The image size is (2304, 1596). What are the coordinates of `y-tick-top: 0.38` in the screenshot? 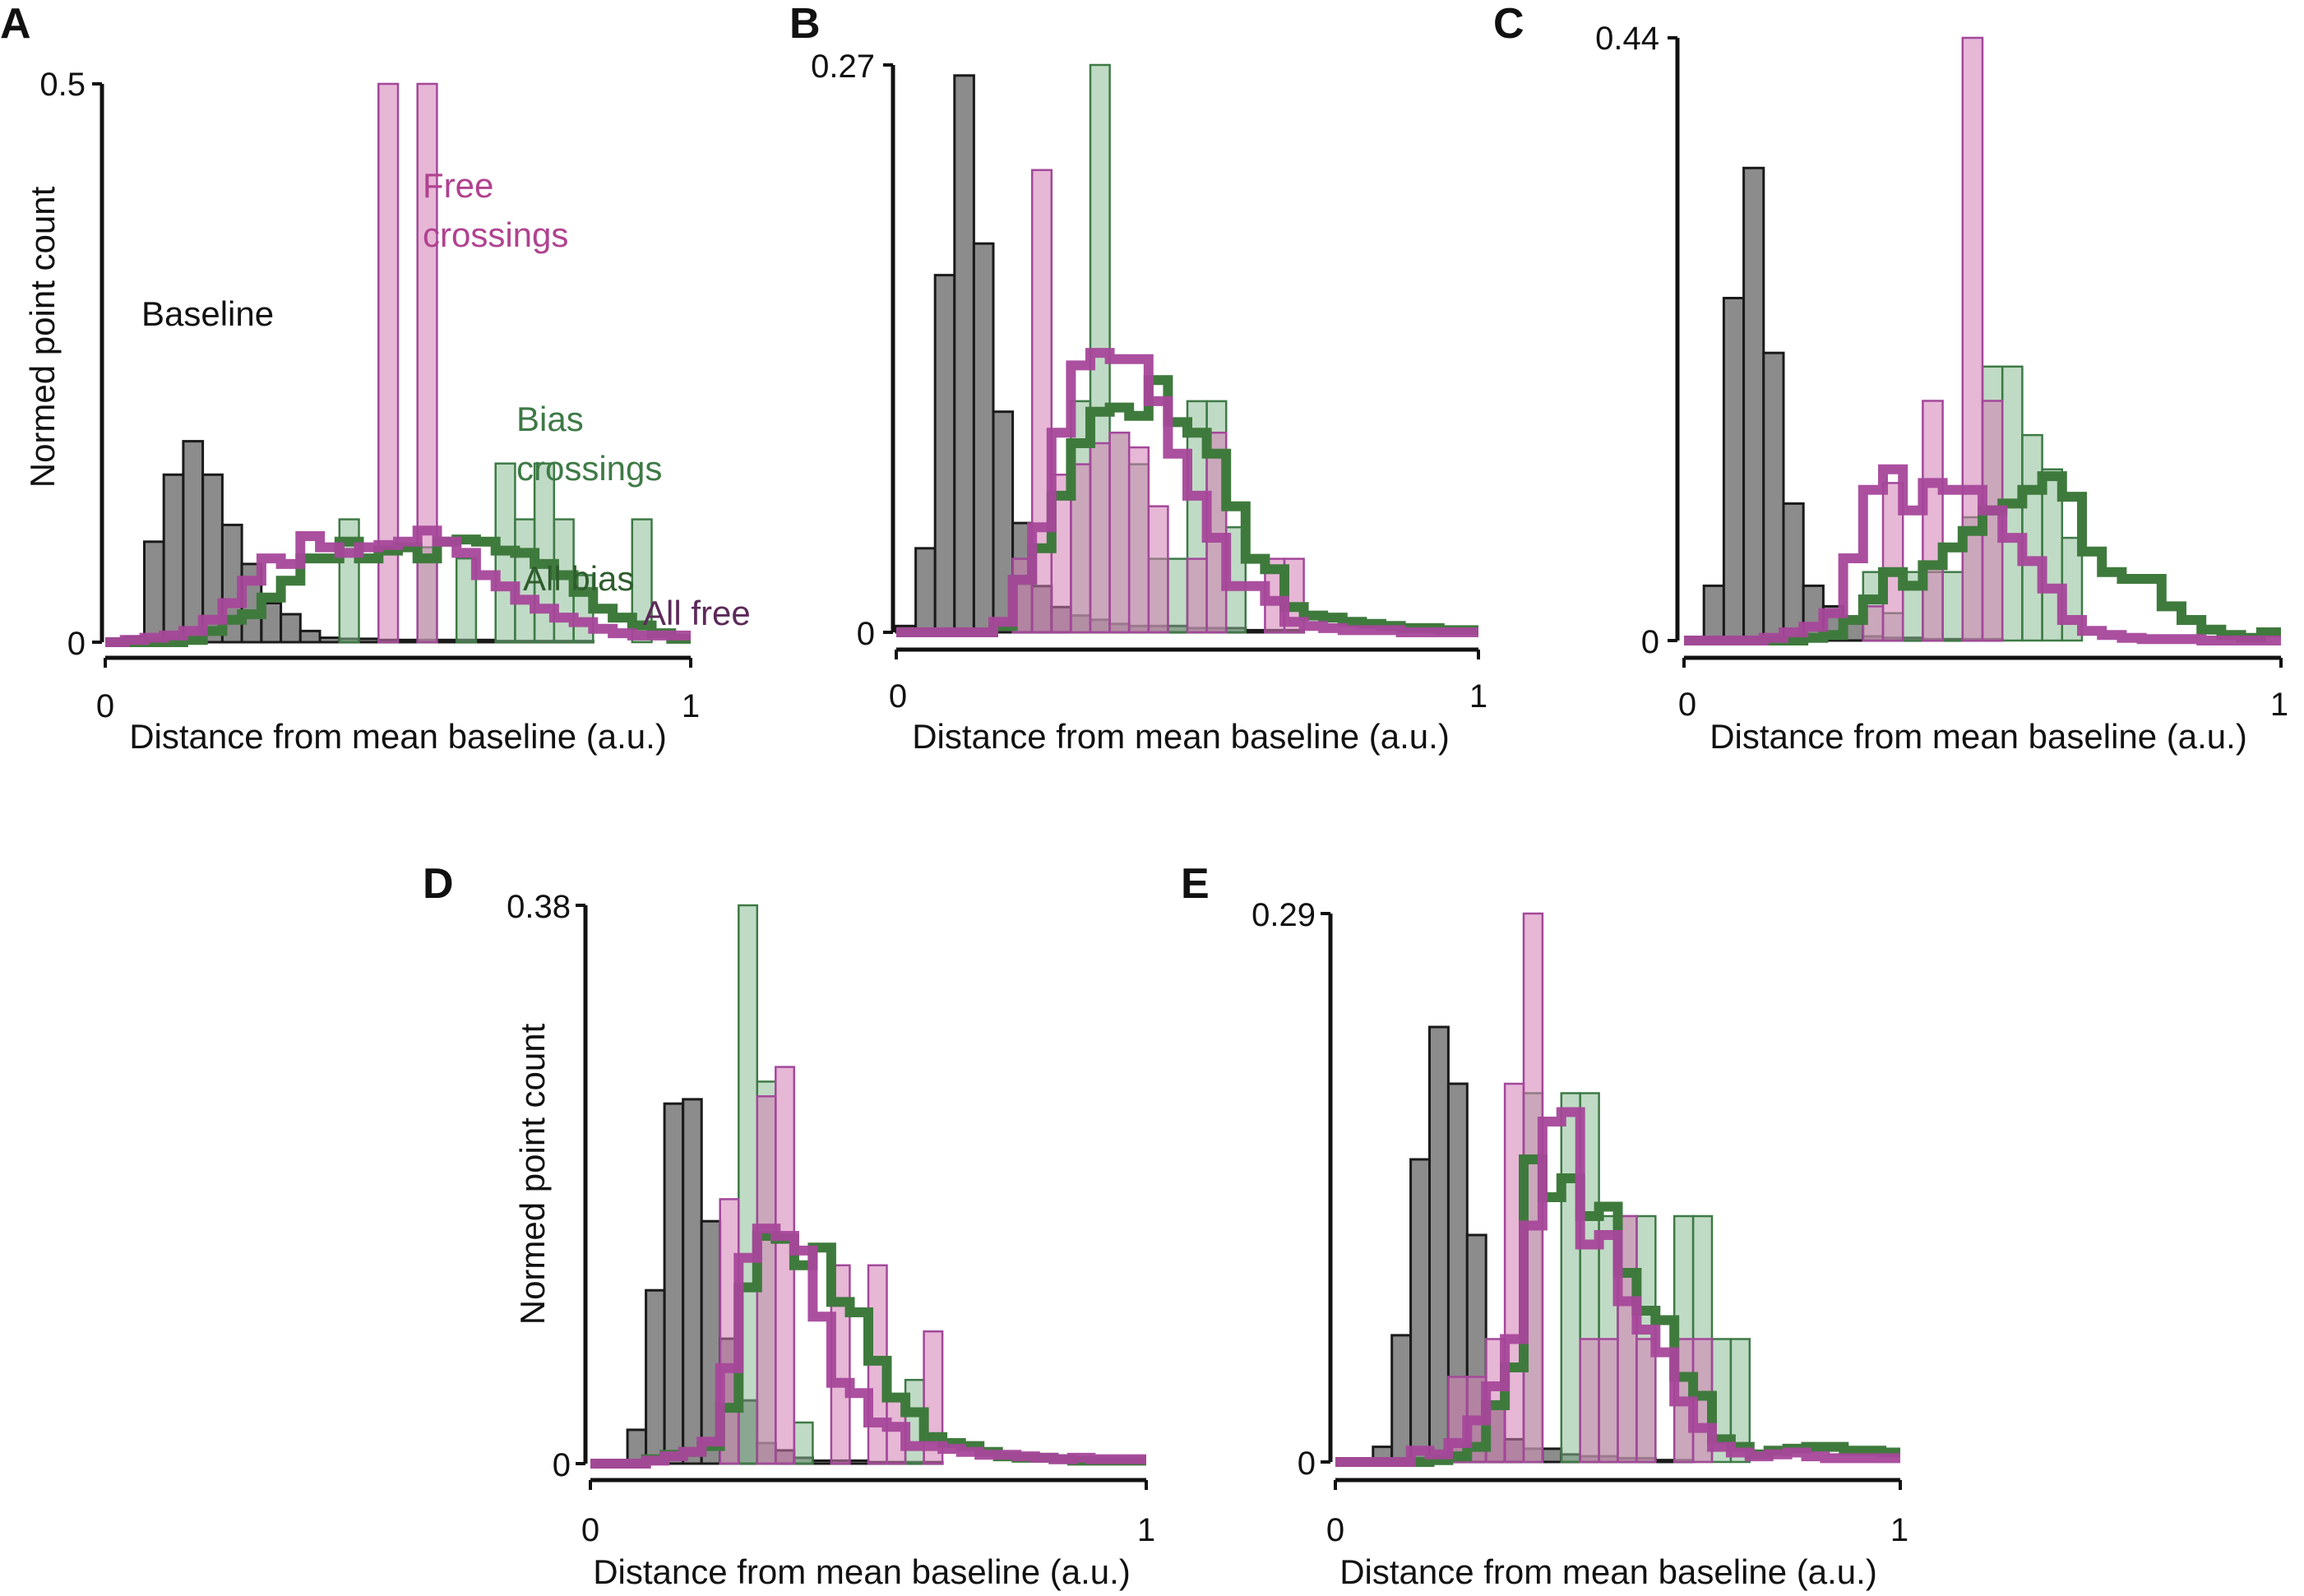 It's located at (539, 907).